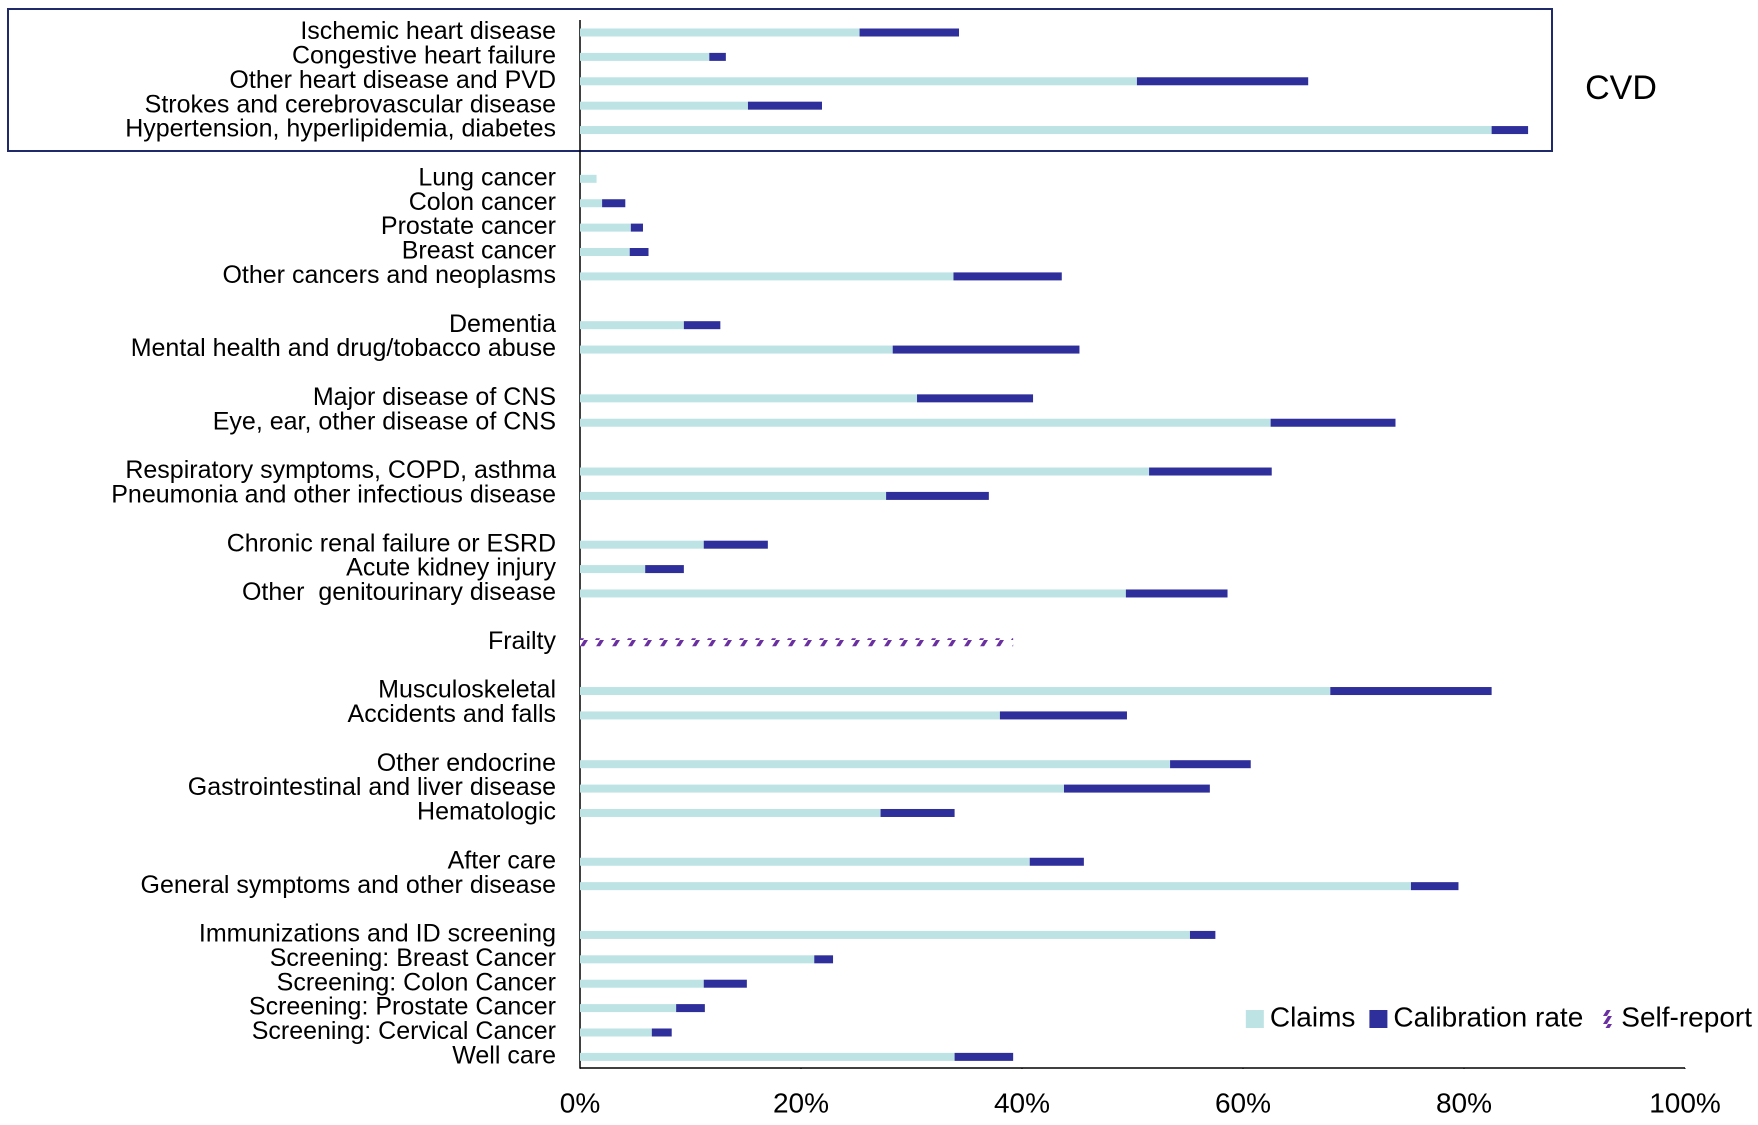  Describe the element at coordinates (340, 470) in the screenshot. I see `y-tick-label: Respiratory symptoms, COPD, asthma` at that location.